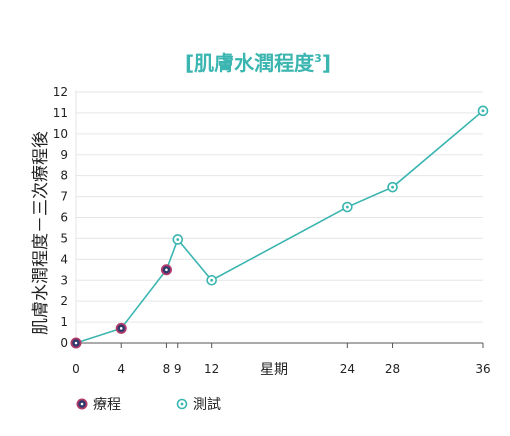 The image size is (510, 436). Describe the element at coordinates (60, 134) in the screenshot. I see `y-tick-label-10: 10` at that location.